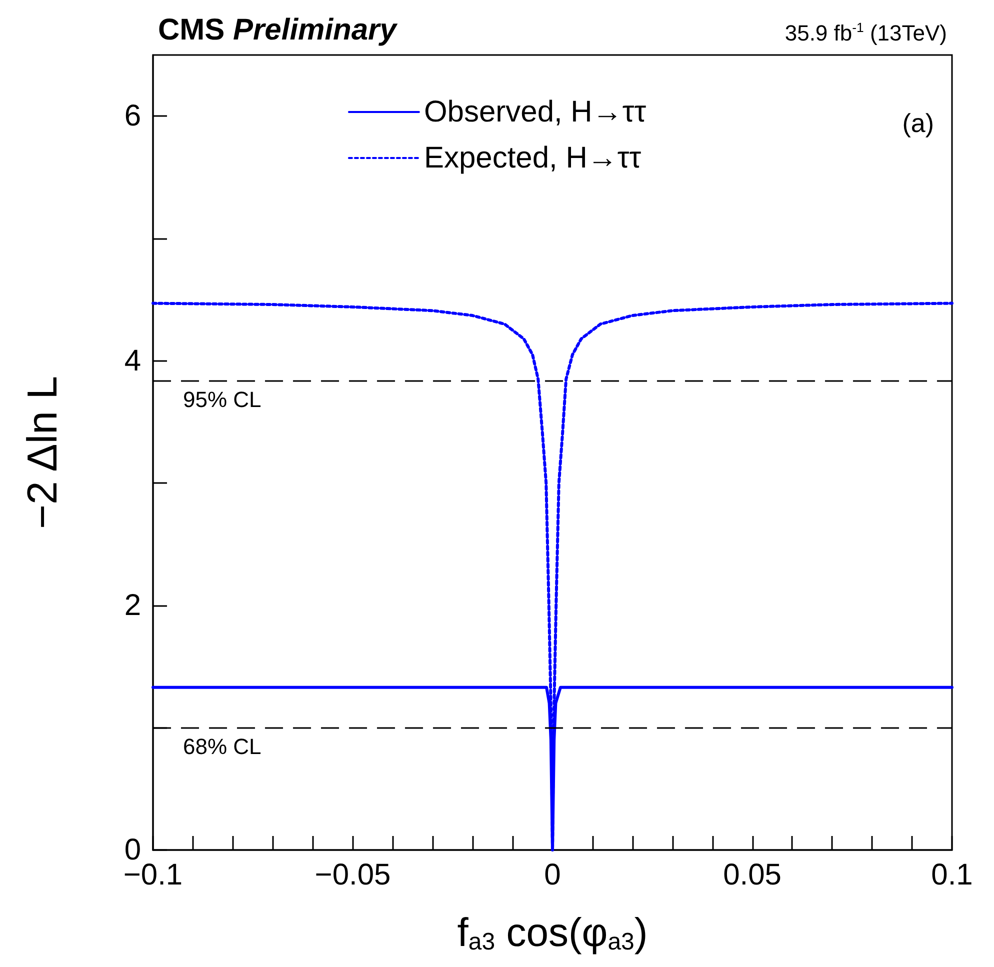 Image resolution: width=994 pixels, height=967 pixels. I want to click on y-tick-label: 6, so click(132, 116).